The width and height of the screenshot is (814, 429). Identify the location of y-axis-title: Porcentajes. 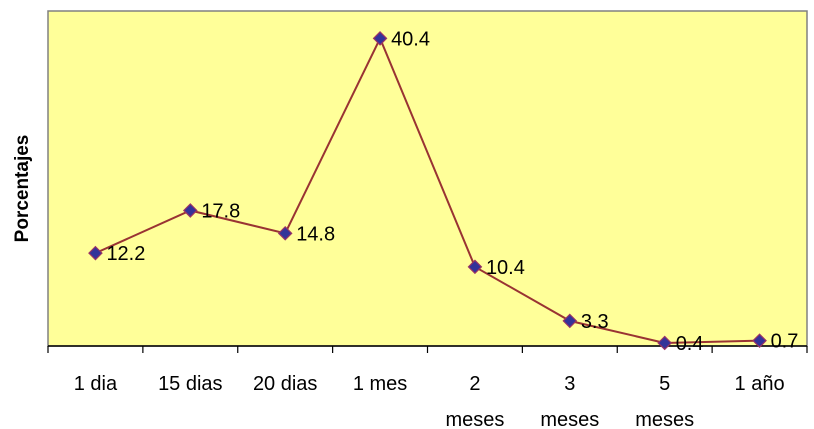
(22, 189).